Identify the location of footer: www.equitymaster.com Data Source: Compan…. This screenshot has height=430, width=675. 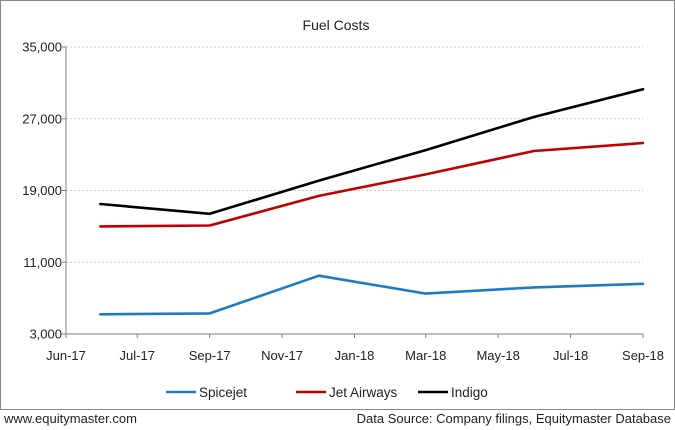
(337, 419).